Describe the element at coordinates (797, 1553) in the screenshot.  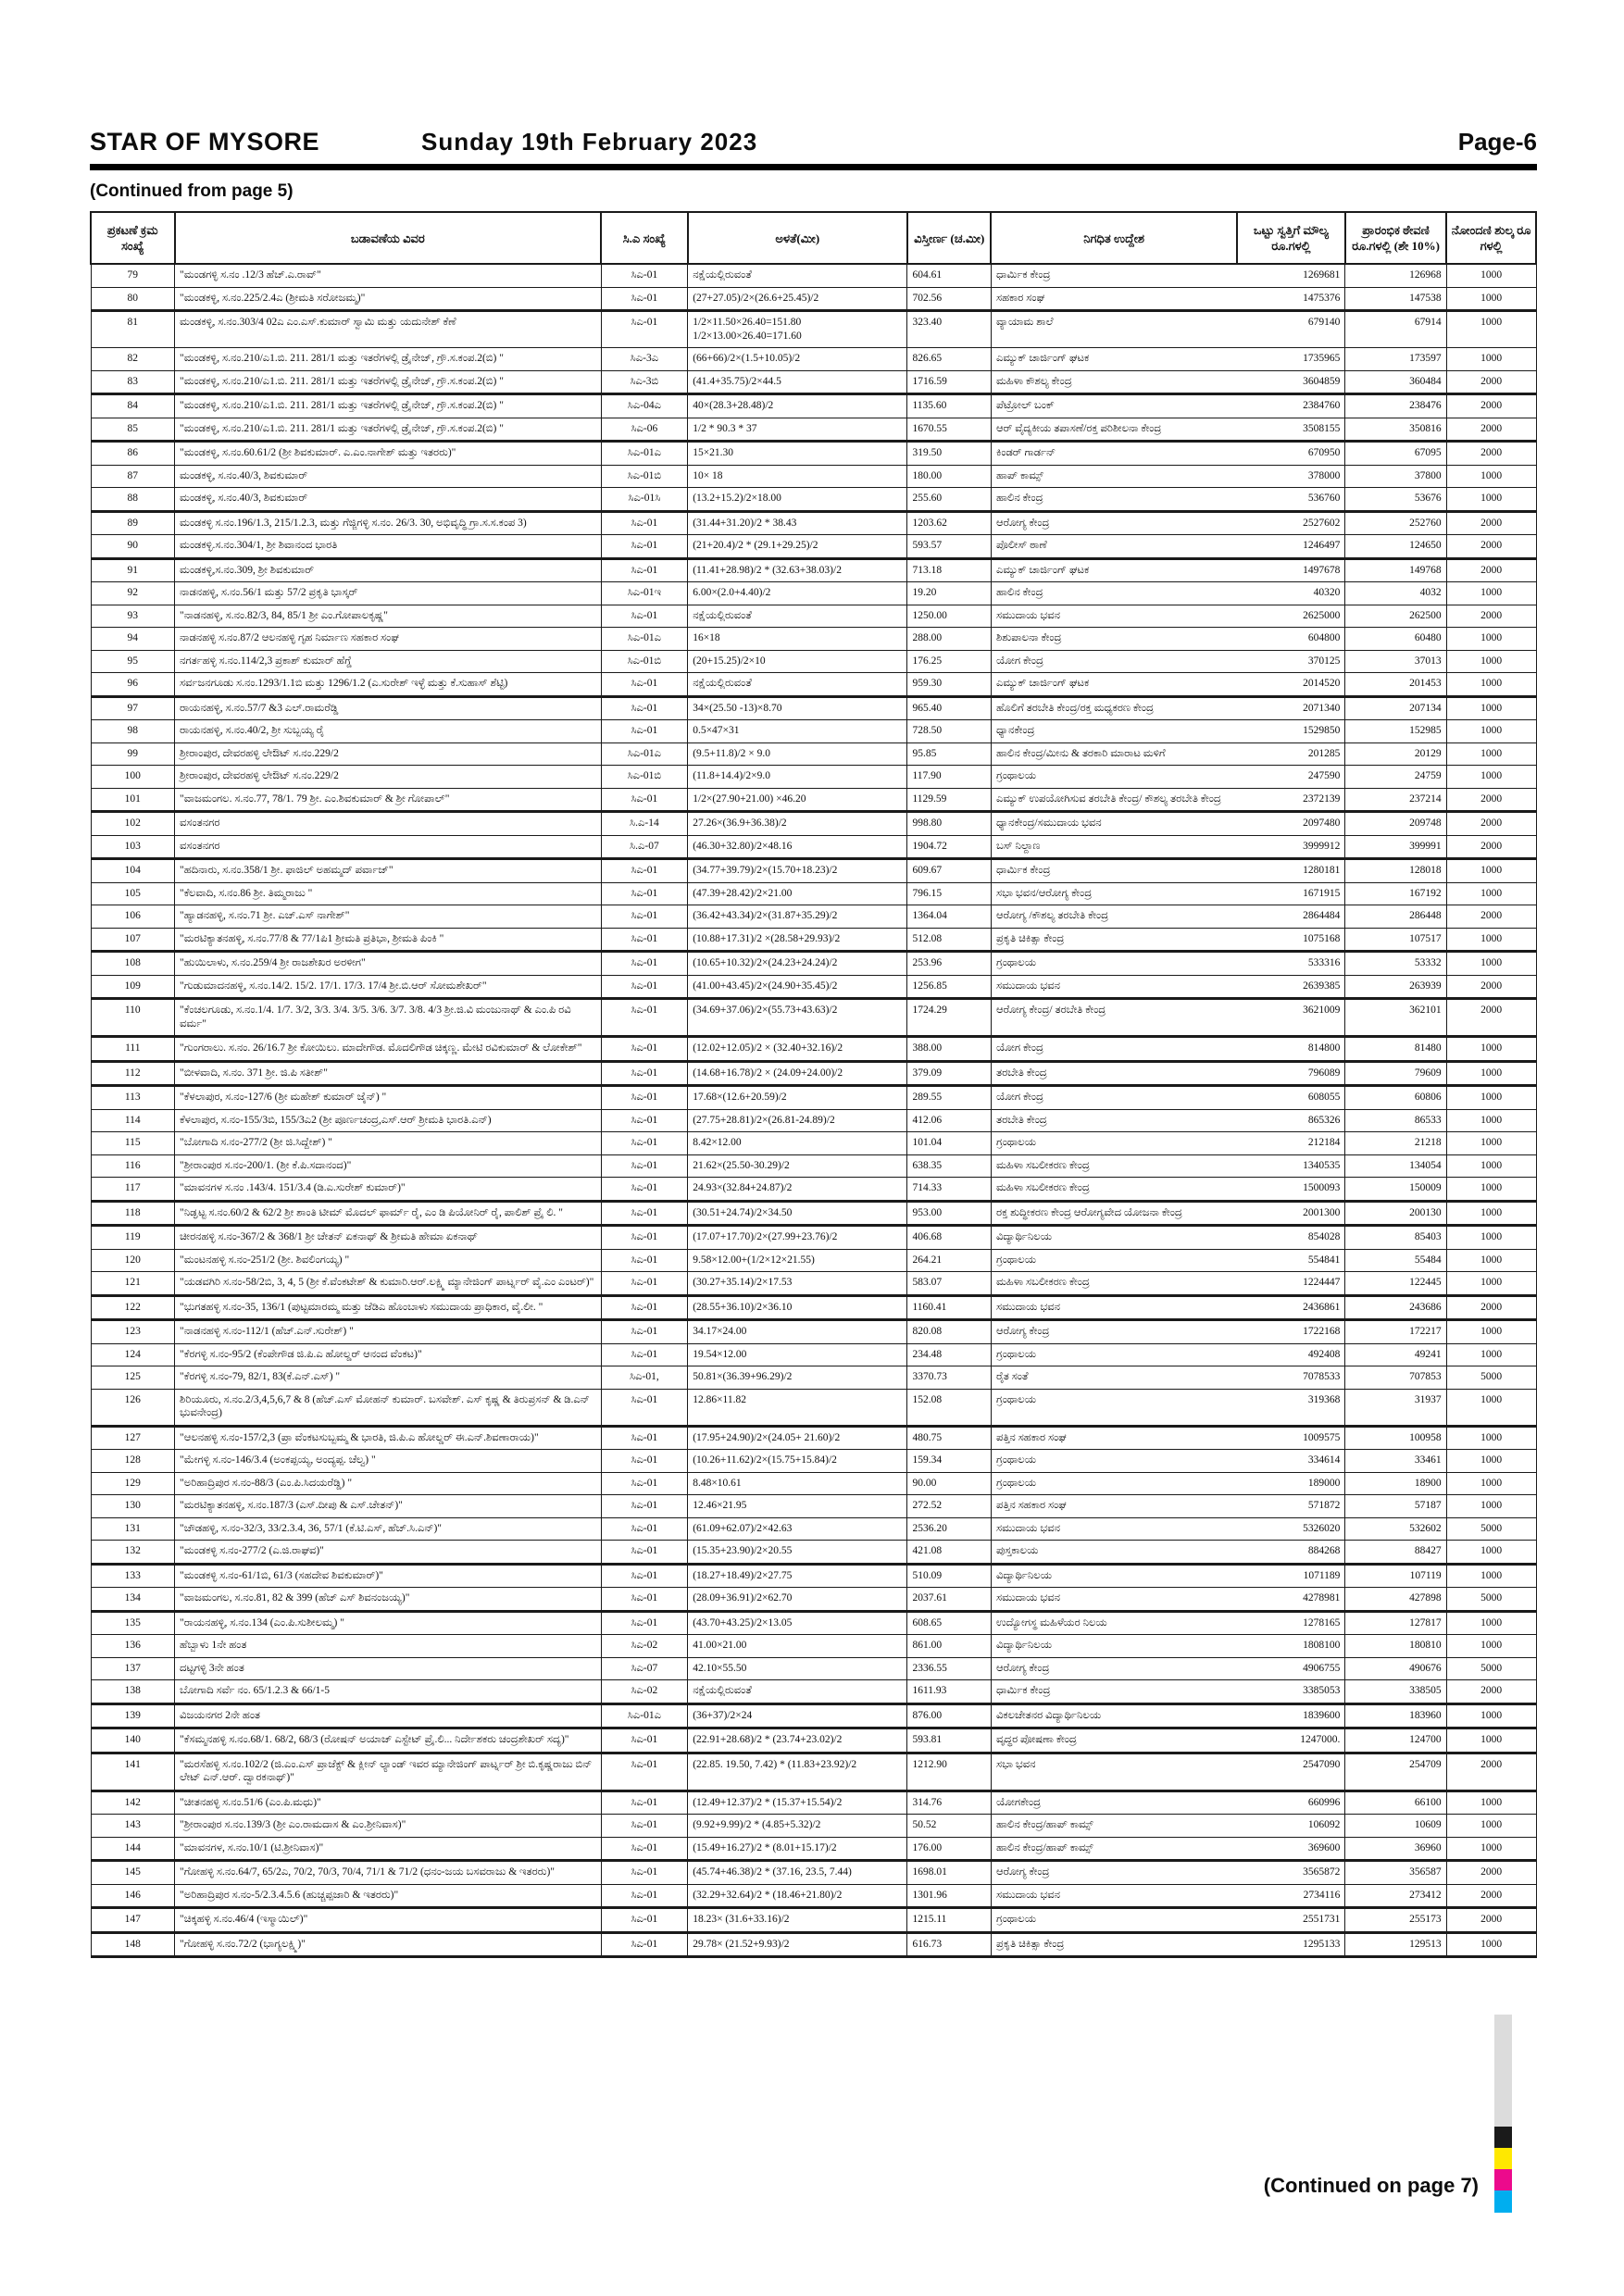
I see `cell-measurement: (15.35+23.90)/2×20.55` at that location.